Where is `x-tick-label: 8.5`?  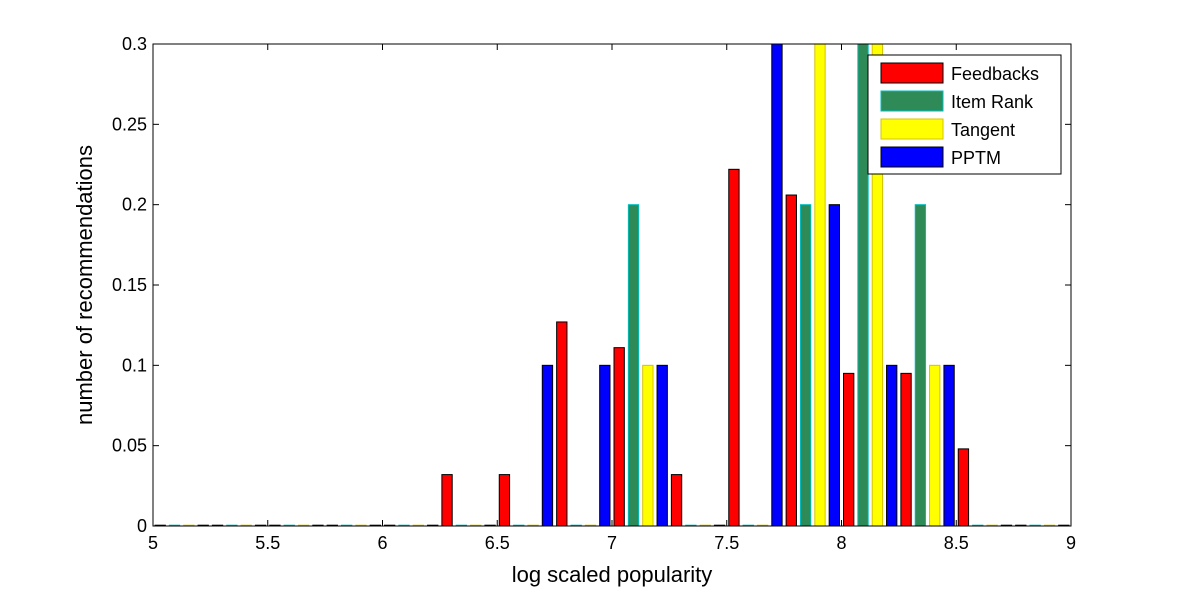
x-tick-label: 8.5 is located at coordinates (956, 543).